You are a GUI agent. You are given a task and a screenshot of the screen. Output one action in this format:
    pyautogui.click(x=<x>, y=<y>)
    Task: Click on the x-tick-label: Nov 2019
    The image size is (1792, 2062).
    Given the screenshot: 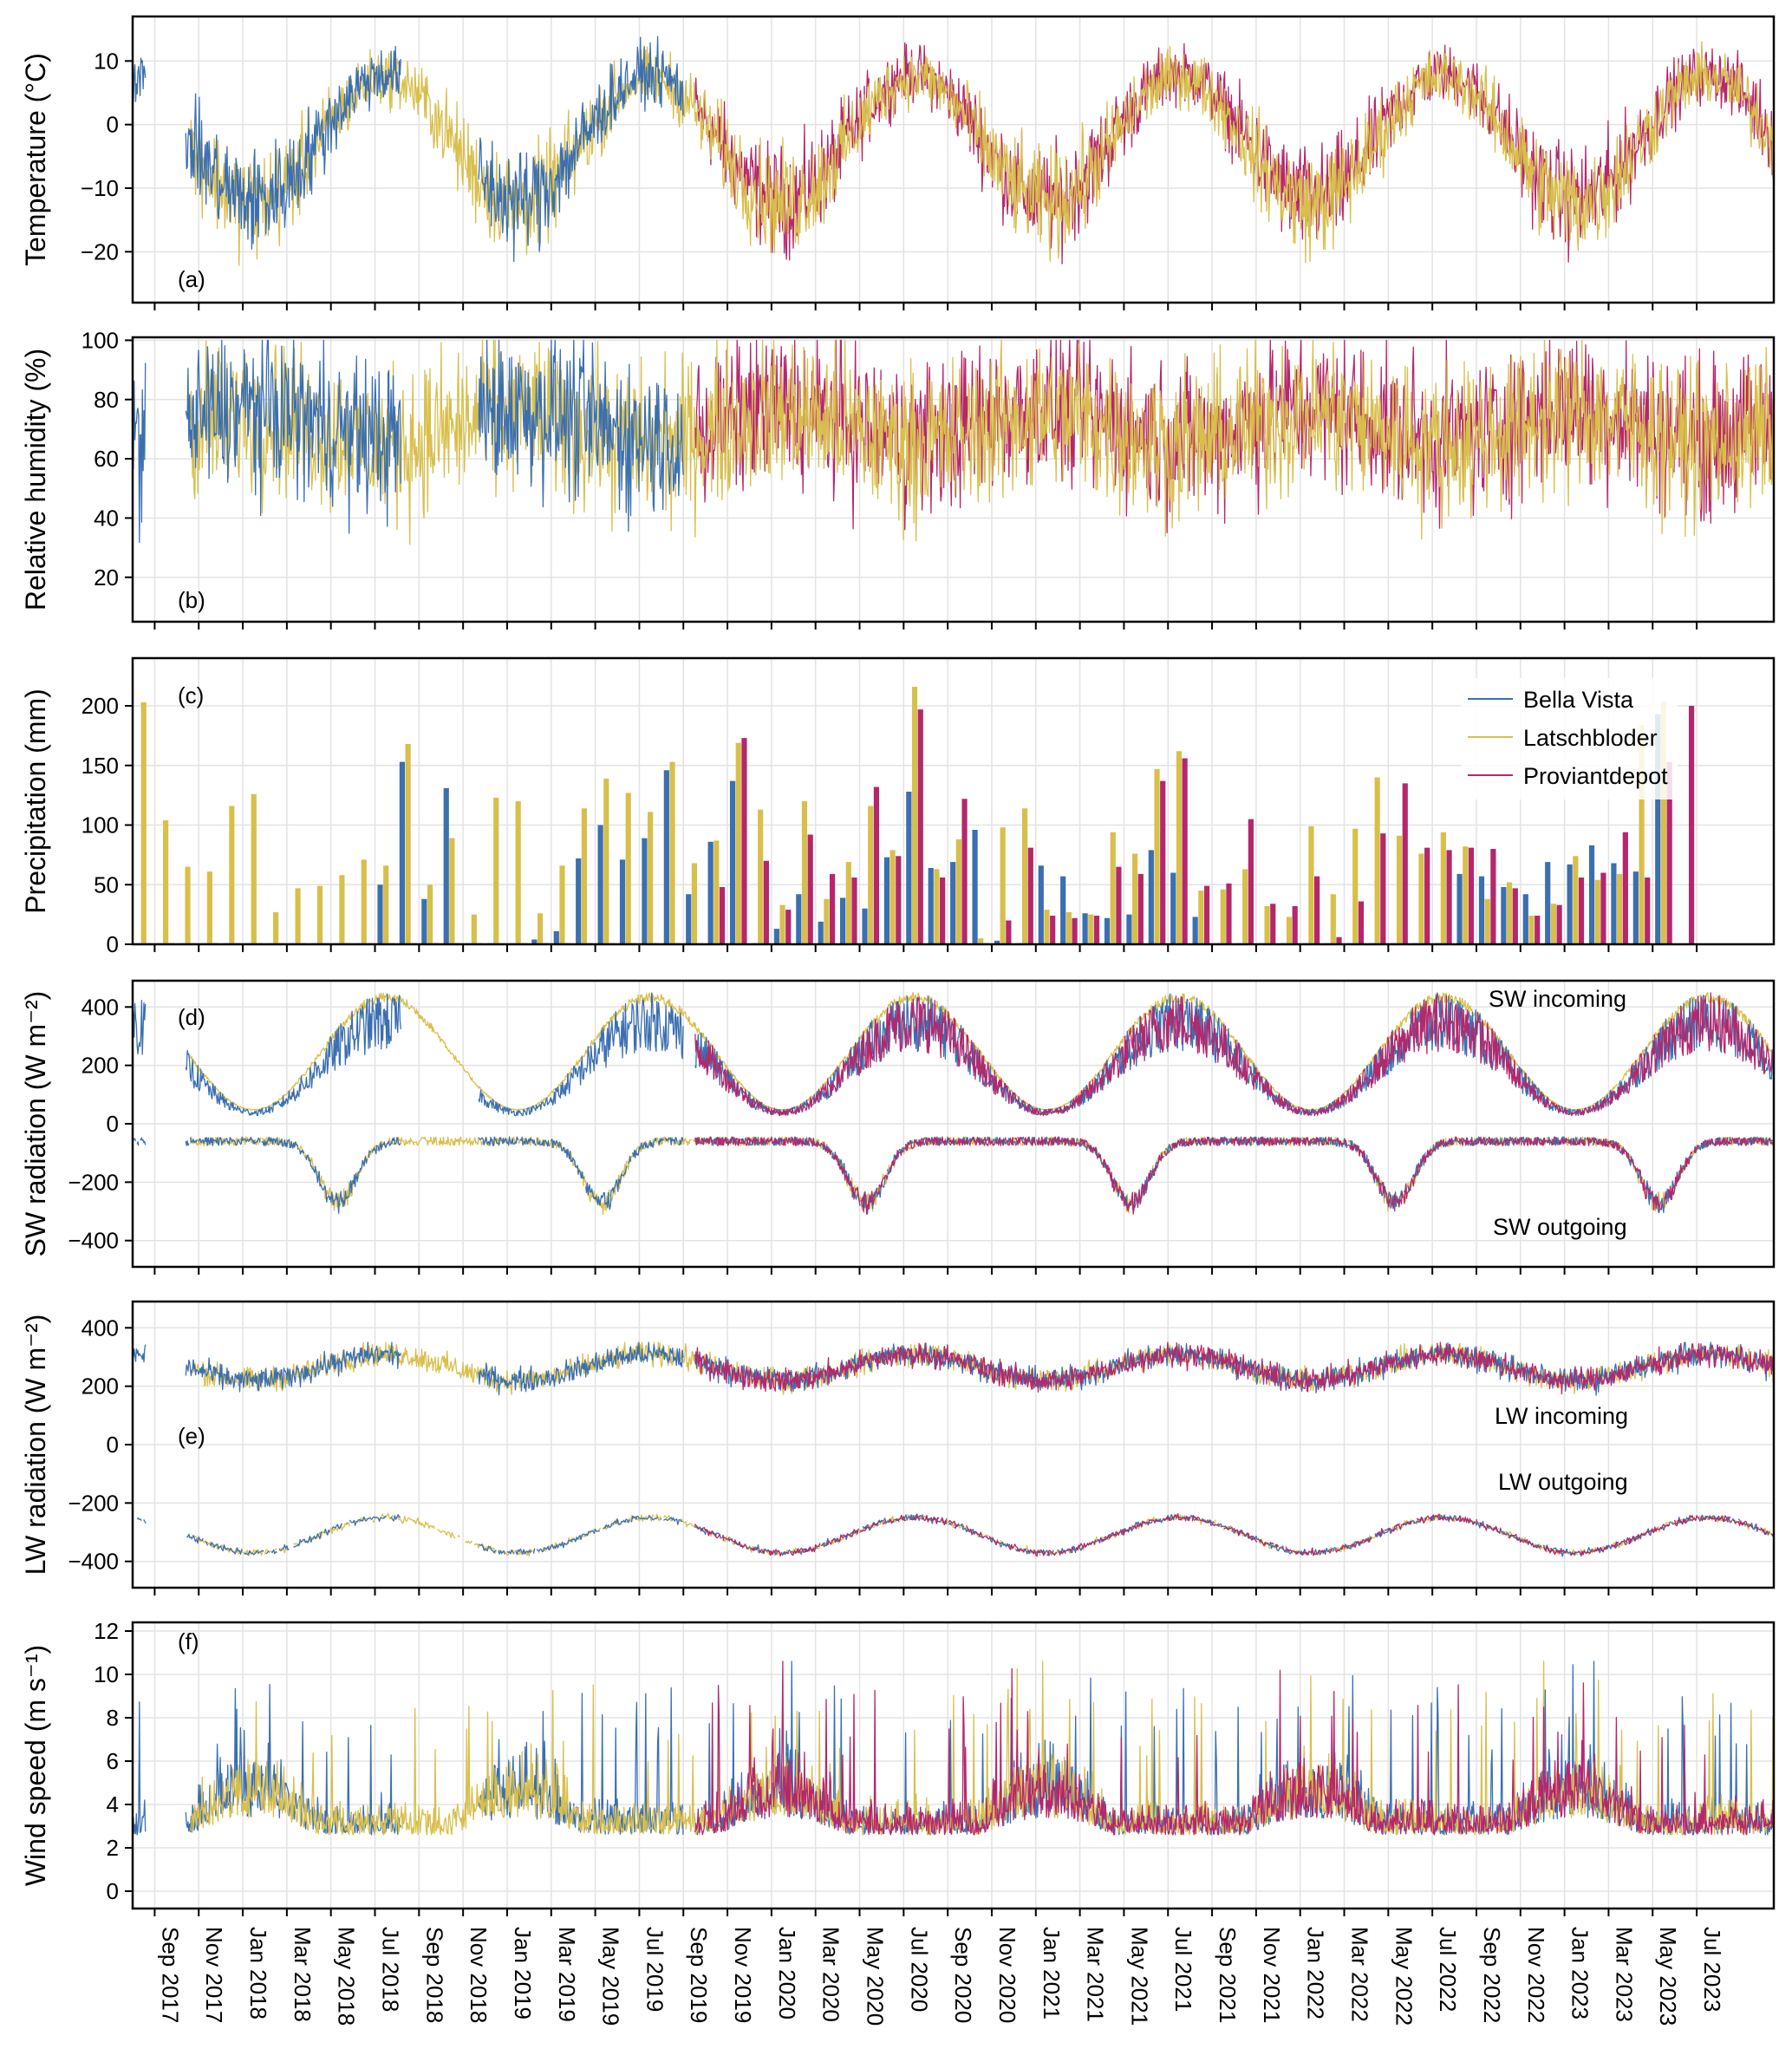 What is the action you would take?
    pyautogui.click(x=743, y=1975)
    